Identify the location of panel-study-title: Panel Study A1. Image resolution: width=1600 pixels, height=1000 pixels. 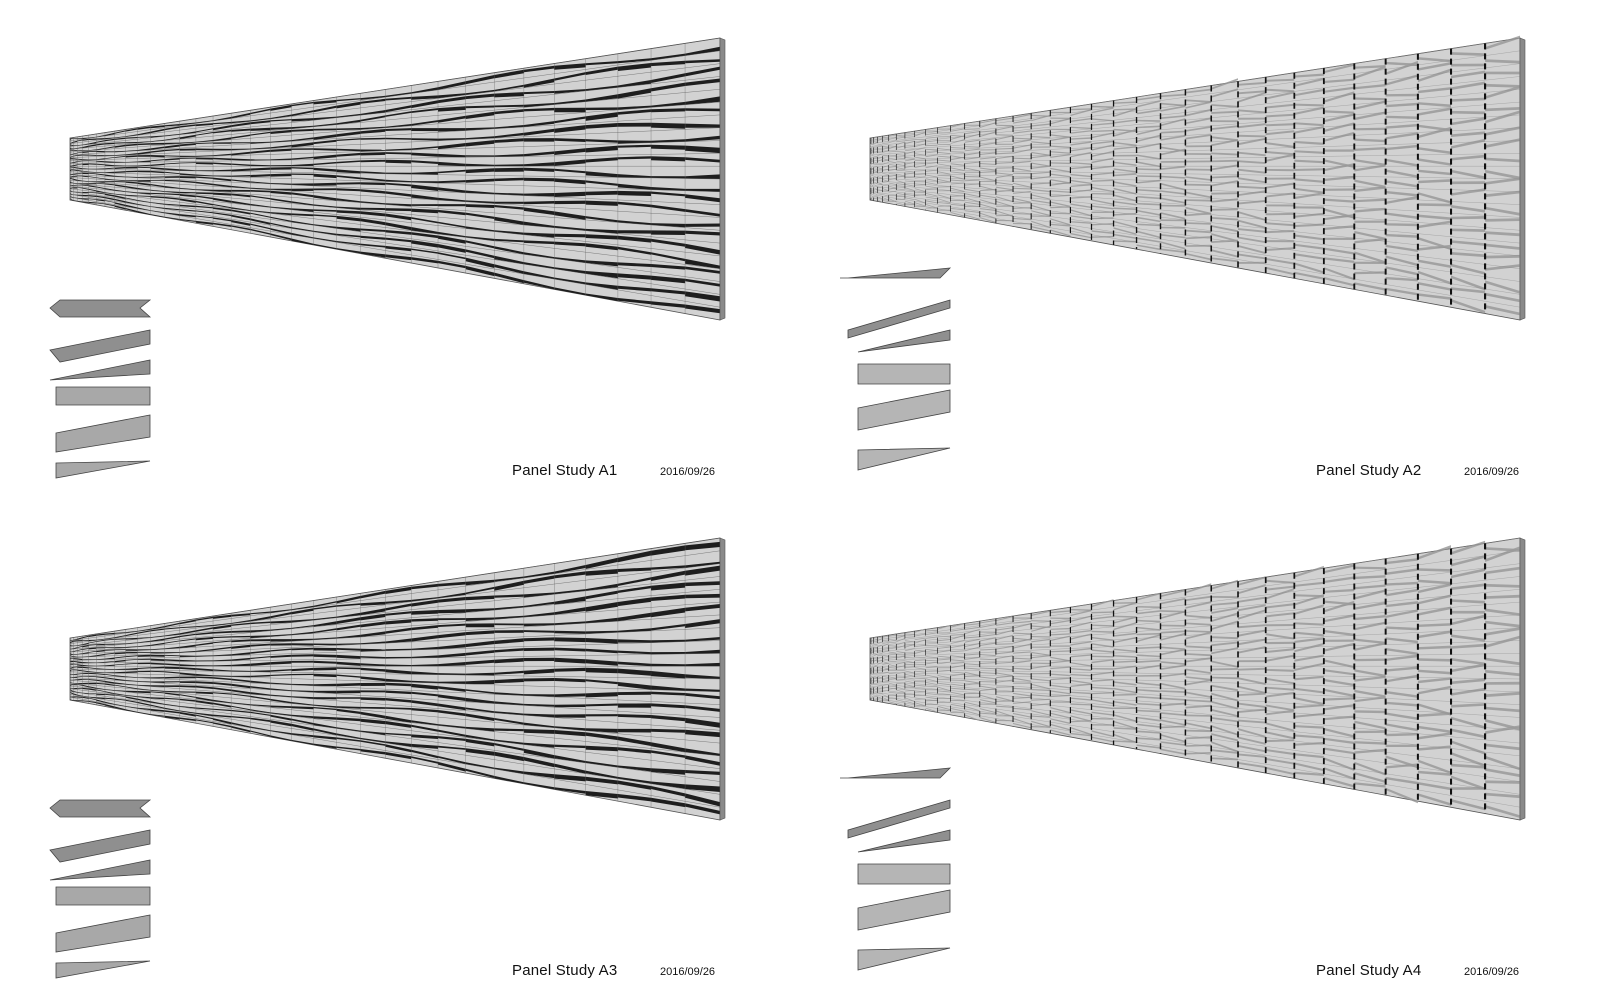
(565, 470).